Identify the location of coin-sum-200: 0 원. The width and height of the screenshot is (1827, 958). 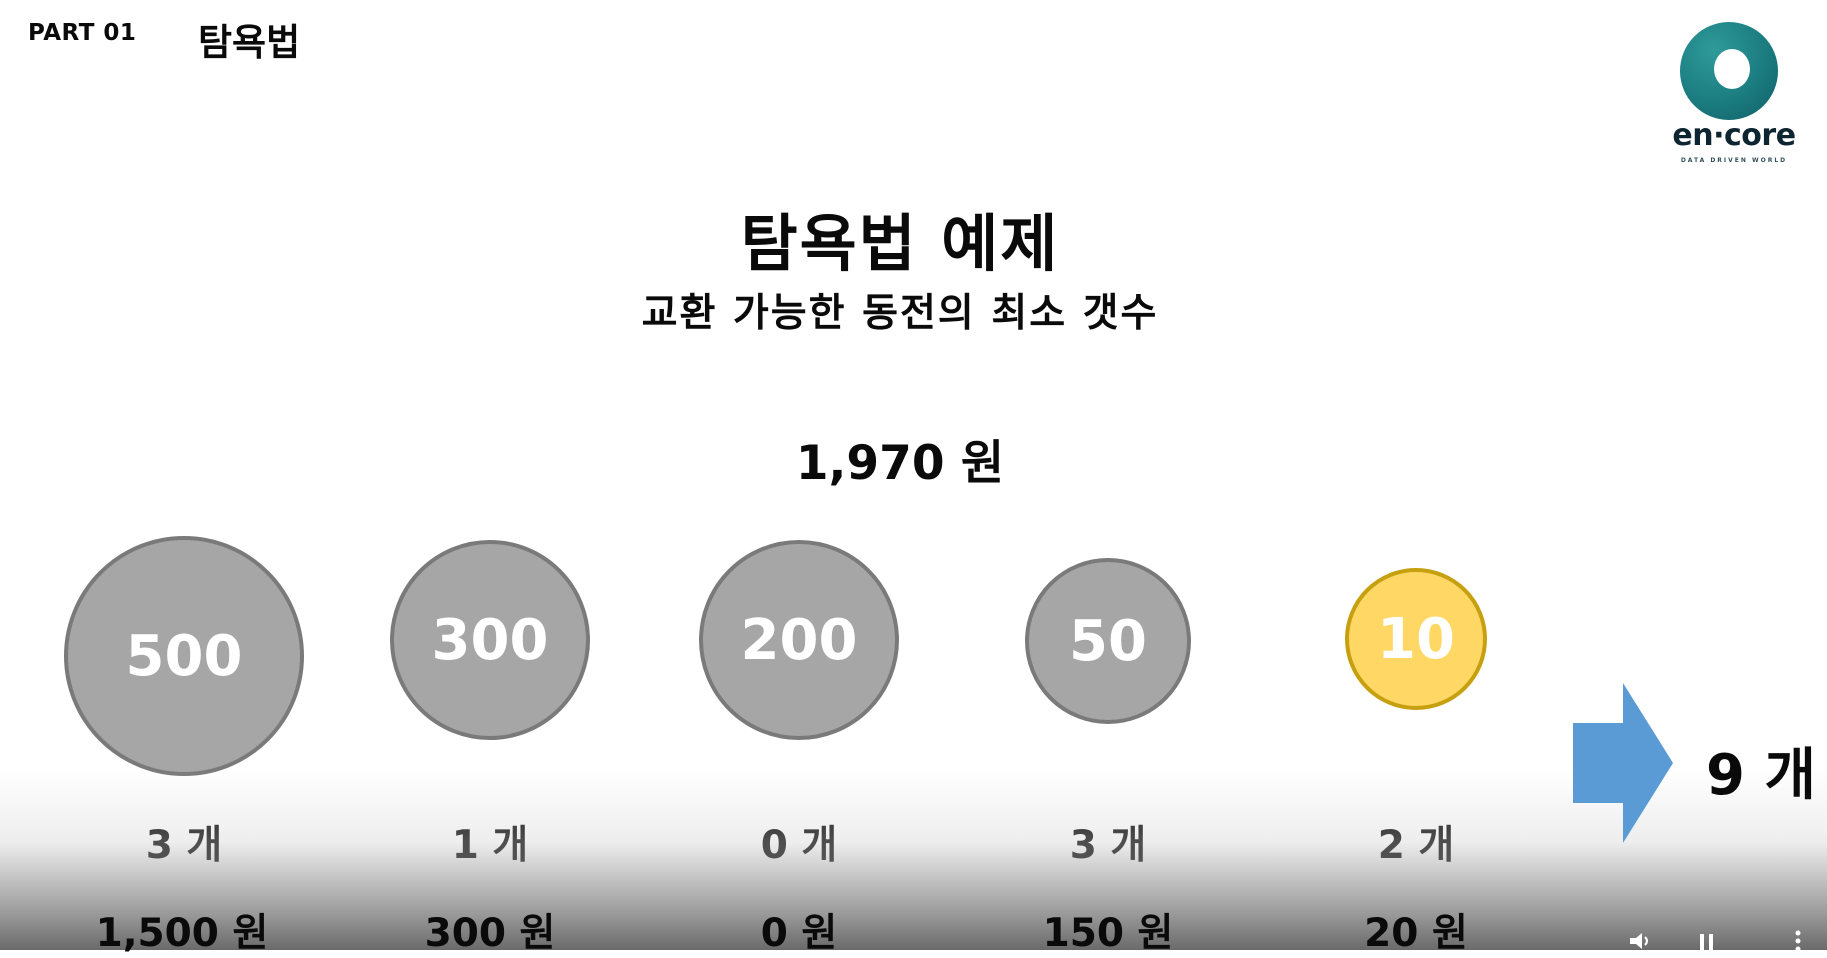
(799, 933).